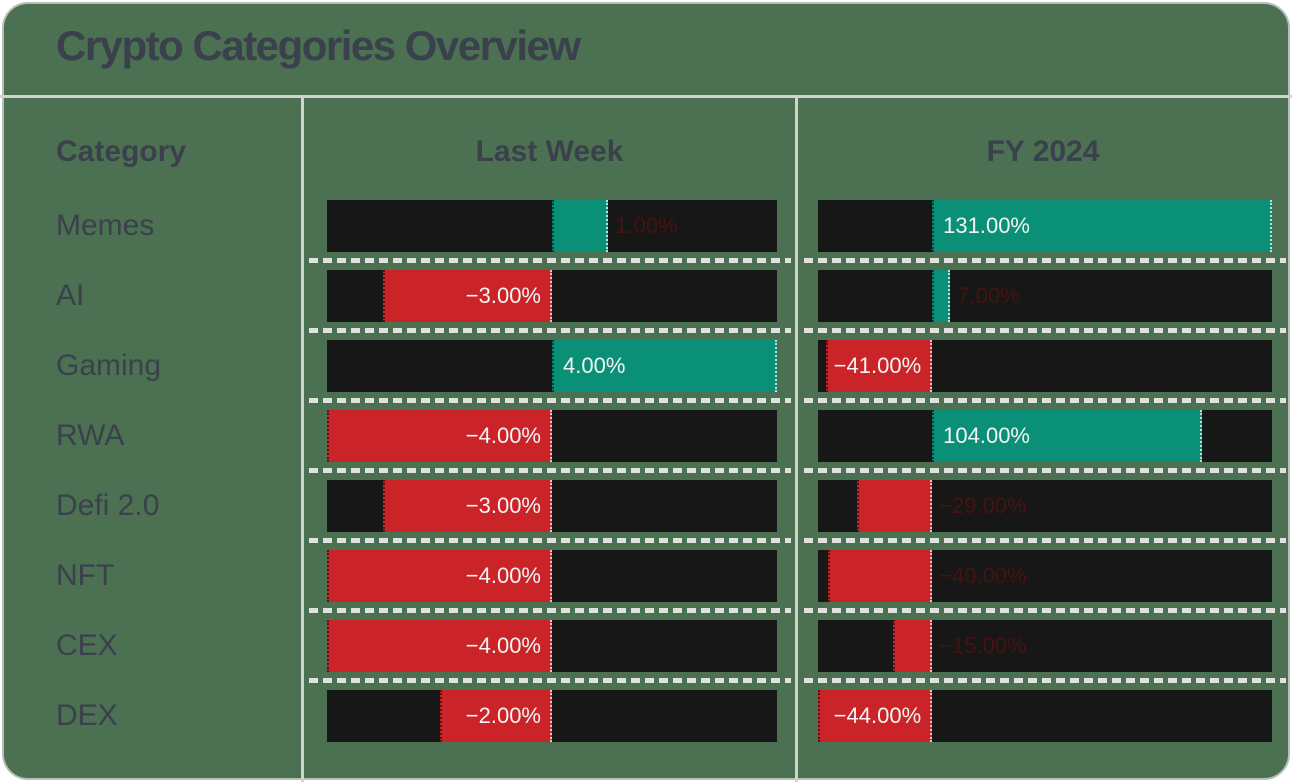  What do you see at coordinates (105, 225) in the screenshot?
I see `category-label: Memes` at bounding box center [105, 225].